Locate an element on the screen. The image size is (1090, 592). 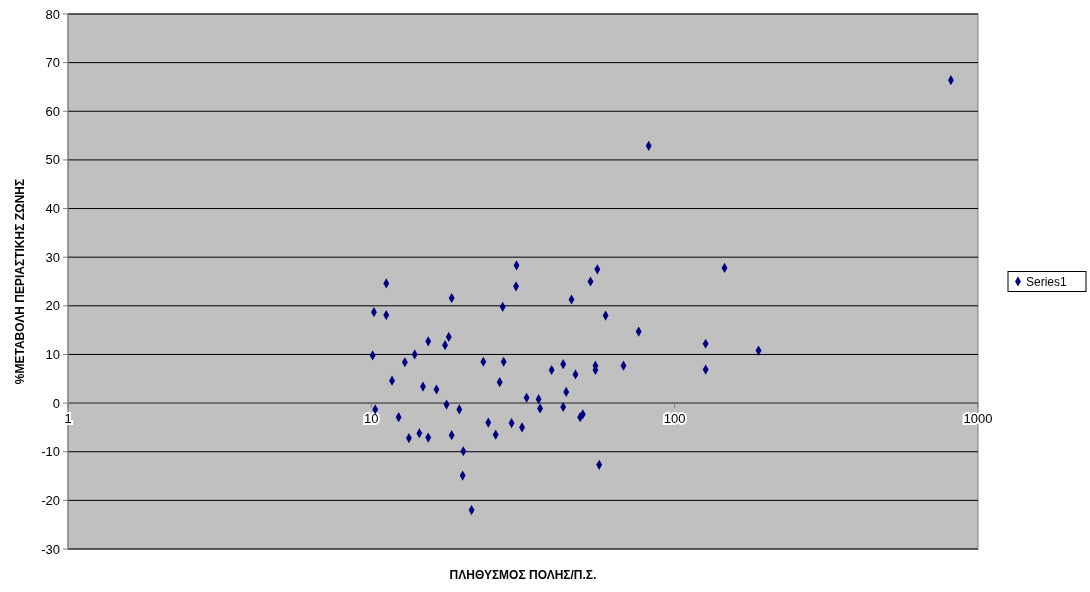
x-tick-label: 1 is located at coordinates (68, 419).